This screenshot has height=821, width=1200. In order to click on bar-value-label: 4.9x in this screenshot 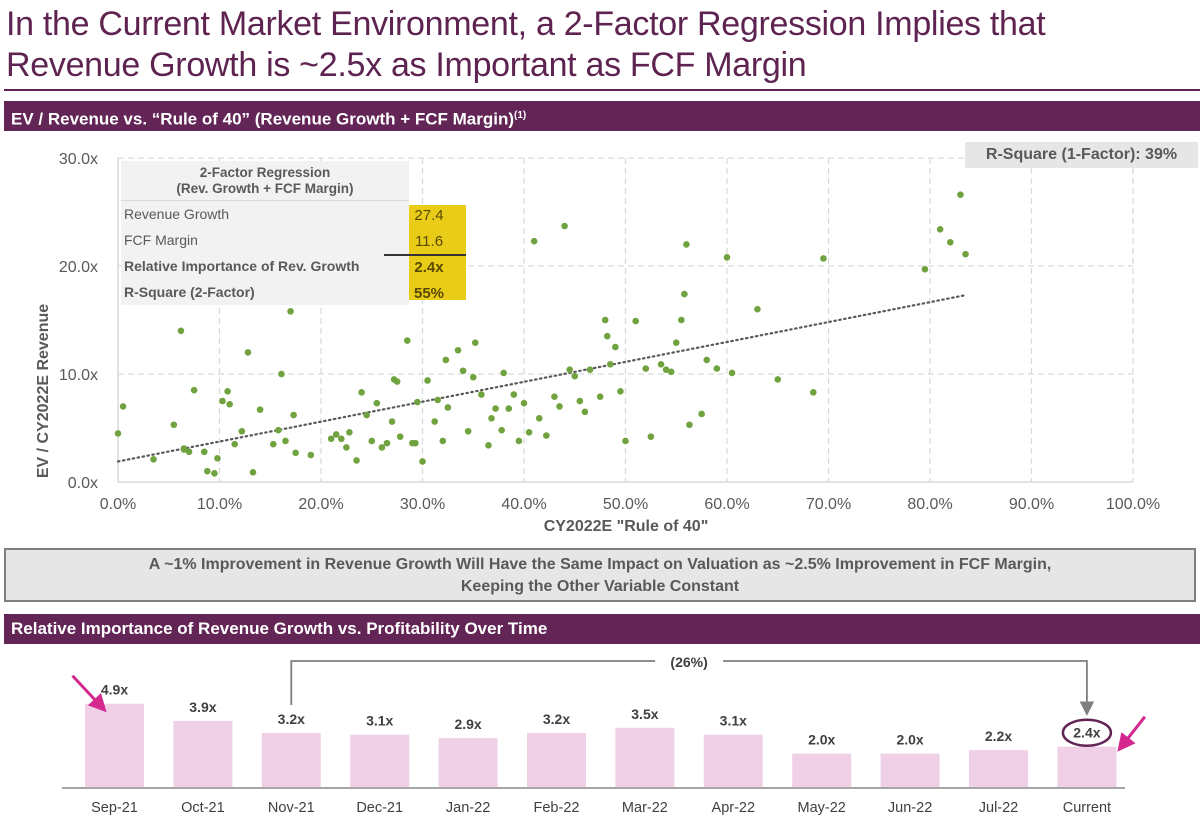, I will do `click(114, 690)`.